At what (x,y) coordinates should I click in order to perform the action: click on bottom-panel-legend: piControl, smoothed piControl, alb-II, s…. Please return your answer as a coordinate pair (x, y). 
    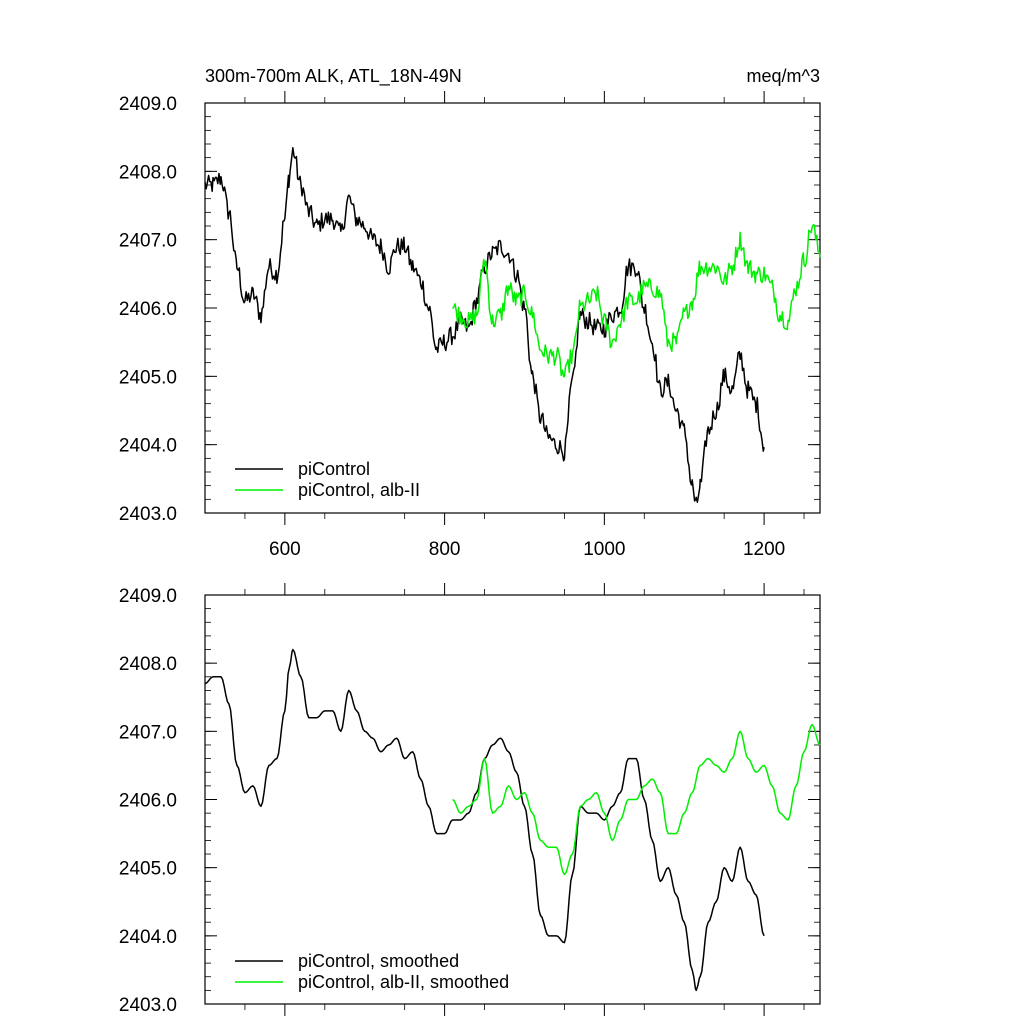
    Looking at the image, I should click on (372, 971).